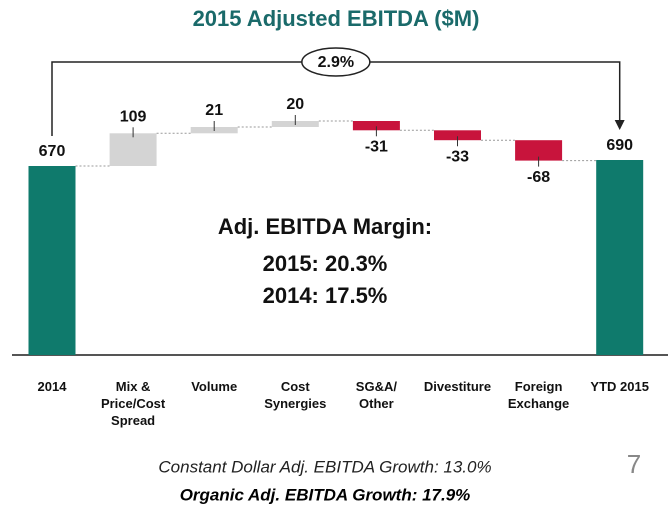 This screenshot has width=672, height=516. I want to click on x-tick-label: 2014, so click(52, 386).